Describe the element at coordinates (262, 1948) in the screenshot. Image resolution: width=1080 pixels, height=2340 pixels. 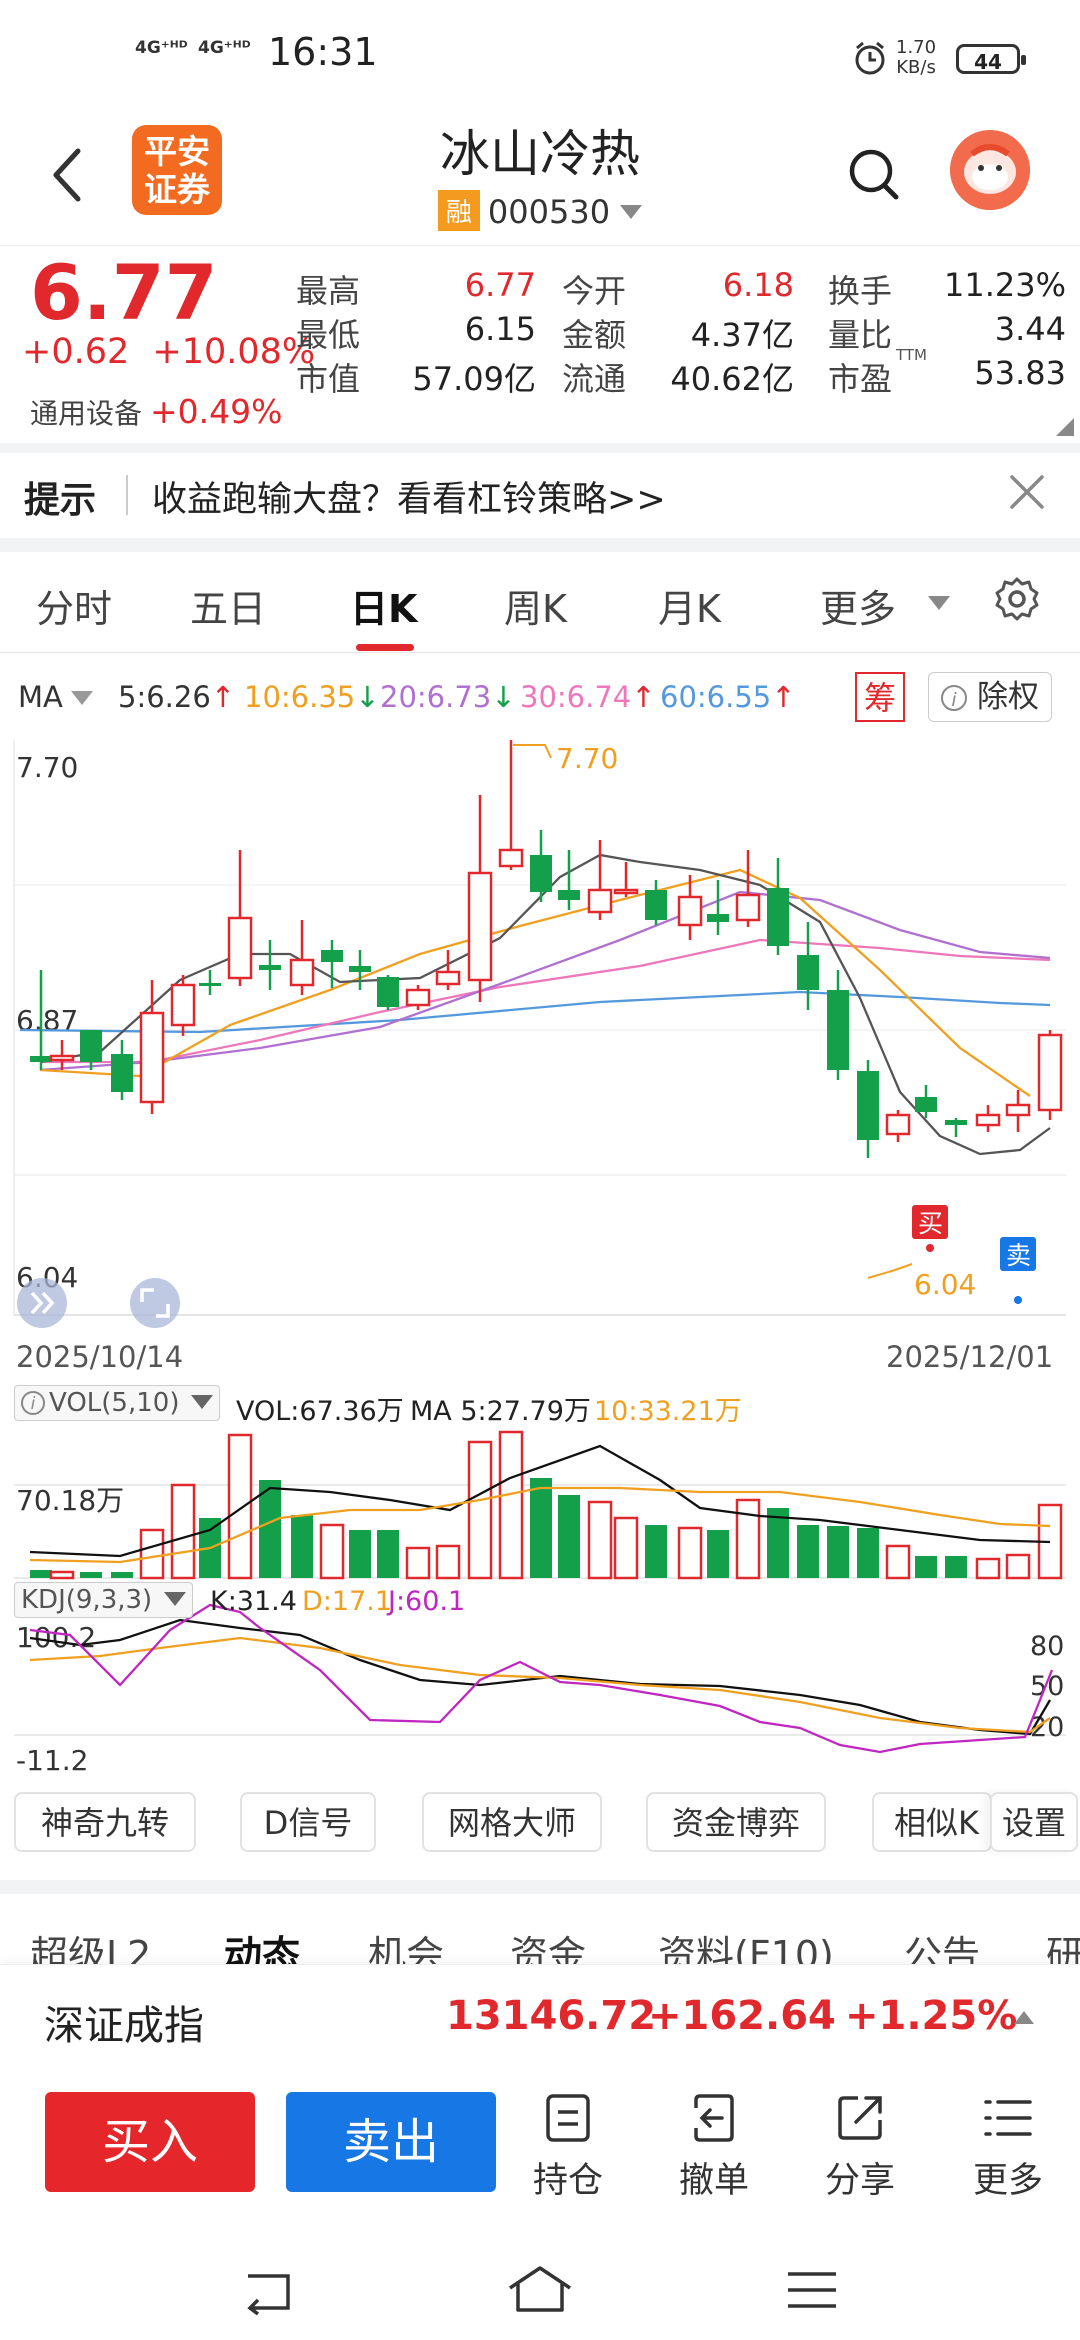
I see `tab-news: 动态` at that location.